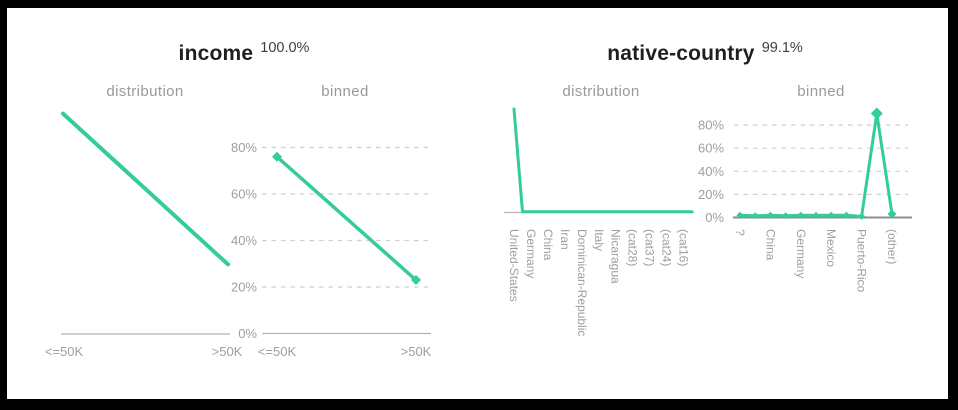 This screenshot has height=410, width=958. Describe the element at coordinates (633, 247) in the screenshot. I see `x-tick-label-rotated: (cat28)` at that location.